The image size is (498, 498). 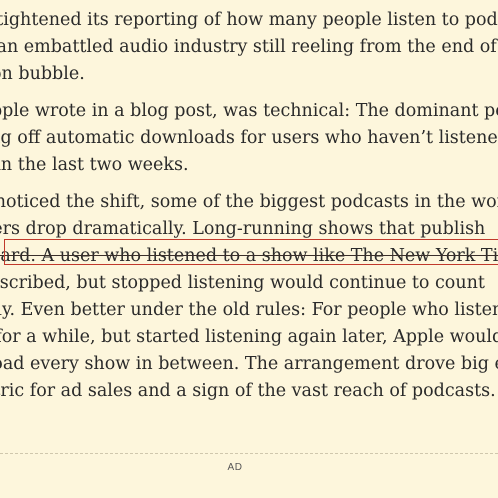 I want to click on article-line: a show in the last two weeks., so click(x=94, y=165).